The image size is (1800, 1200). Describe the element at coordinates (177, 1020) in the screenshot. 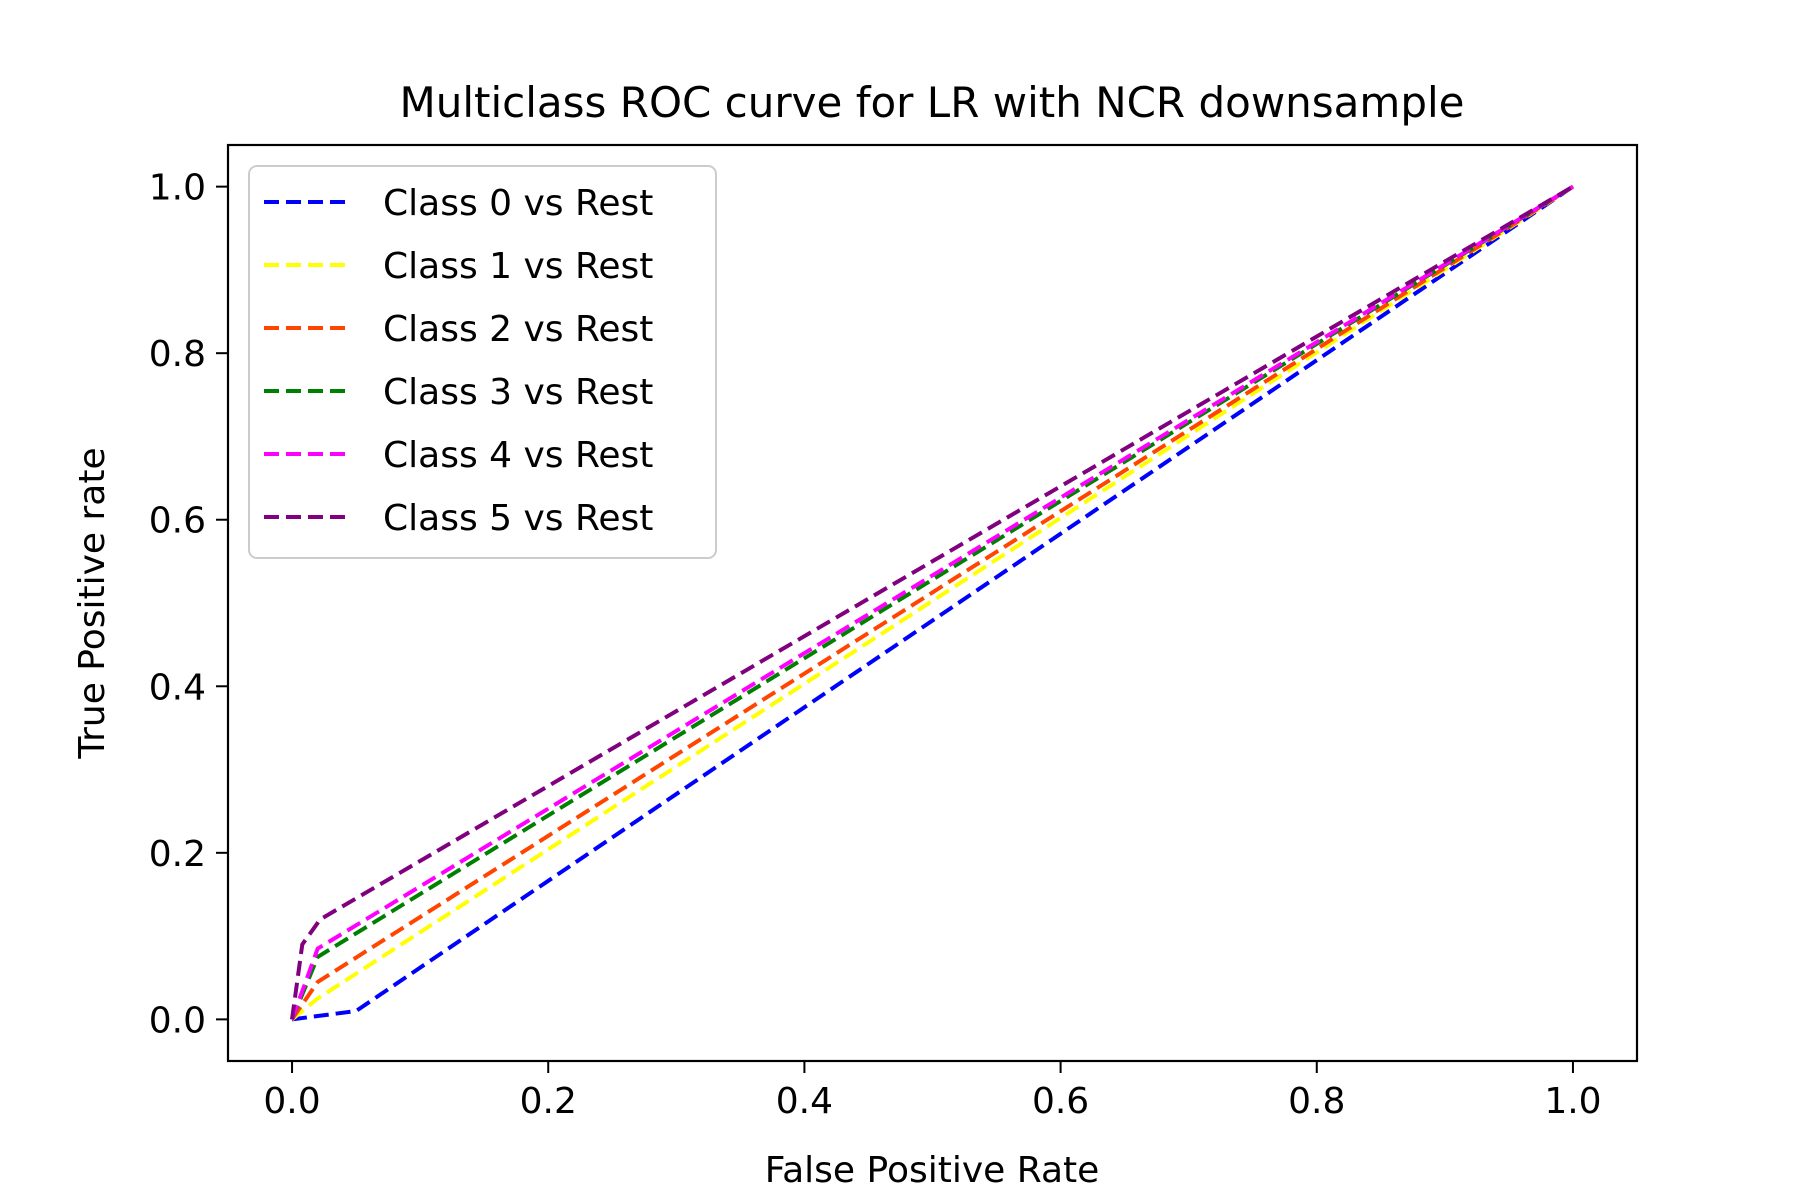

I see `y-tick-label: 0.0` at that location.